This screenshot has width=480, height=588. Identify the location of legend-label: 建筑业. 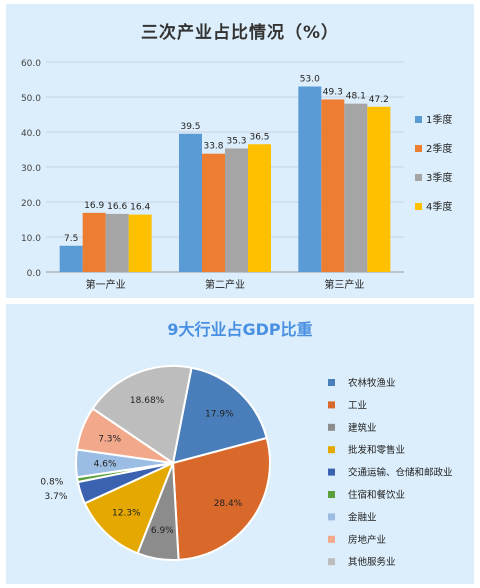
(362, 428).